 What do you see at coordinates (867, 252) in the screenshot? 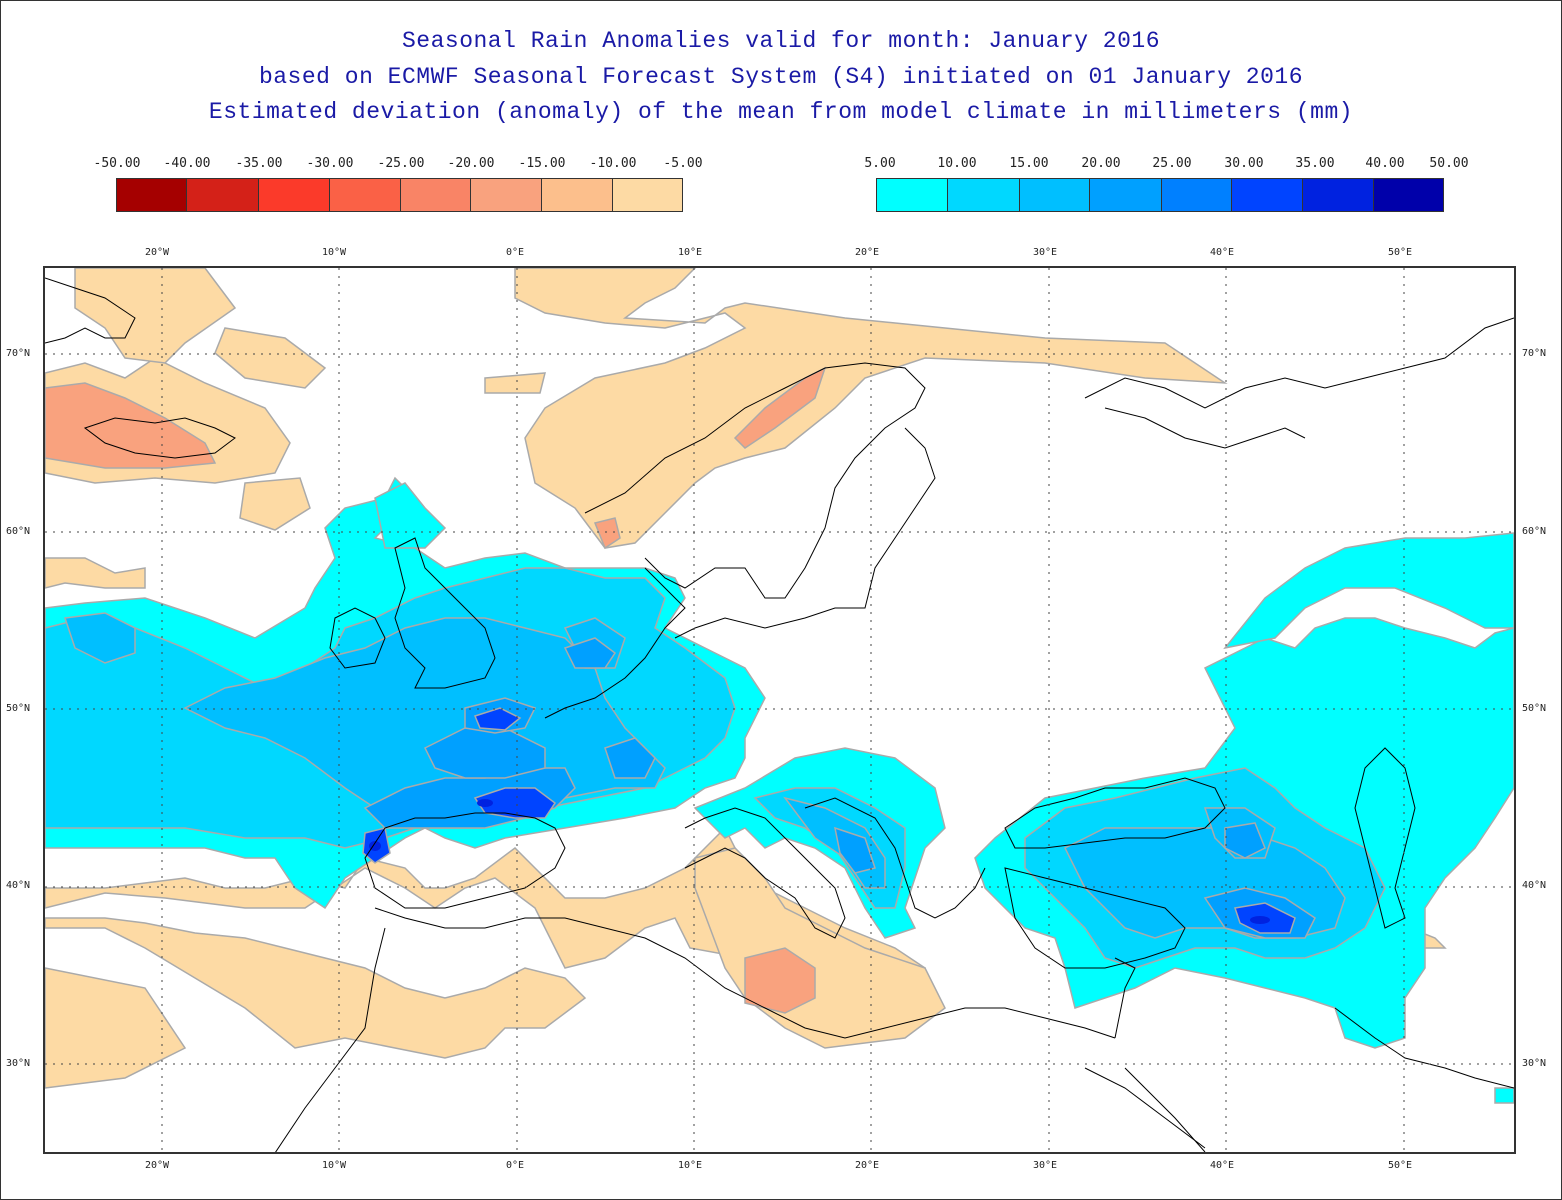
I see `lon-label-top: 20°E` at bounding box center [867, 252].